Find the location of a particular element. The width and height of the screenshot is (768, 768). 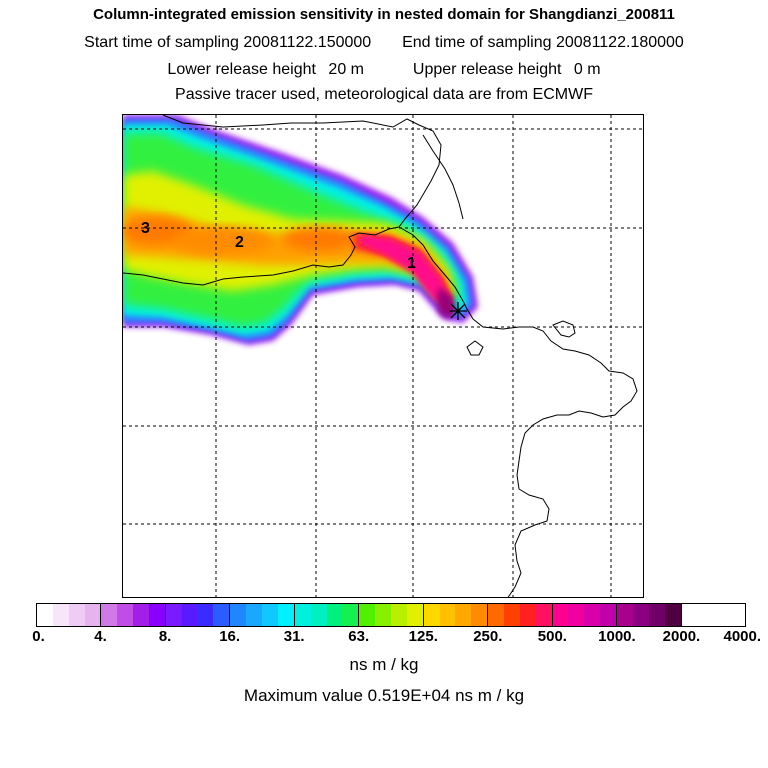

color-scale-tick-label: 250. is located at coordinates (488, 636).